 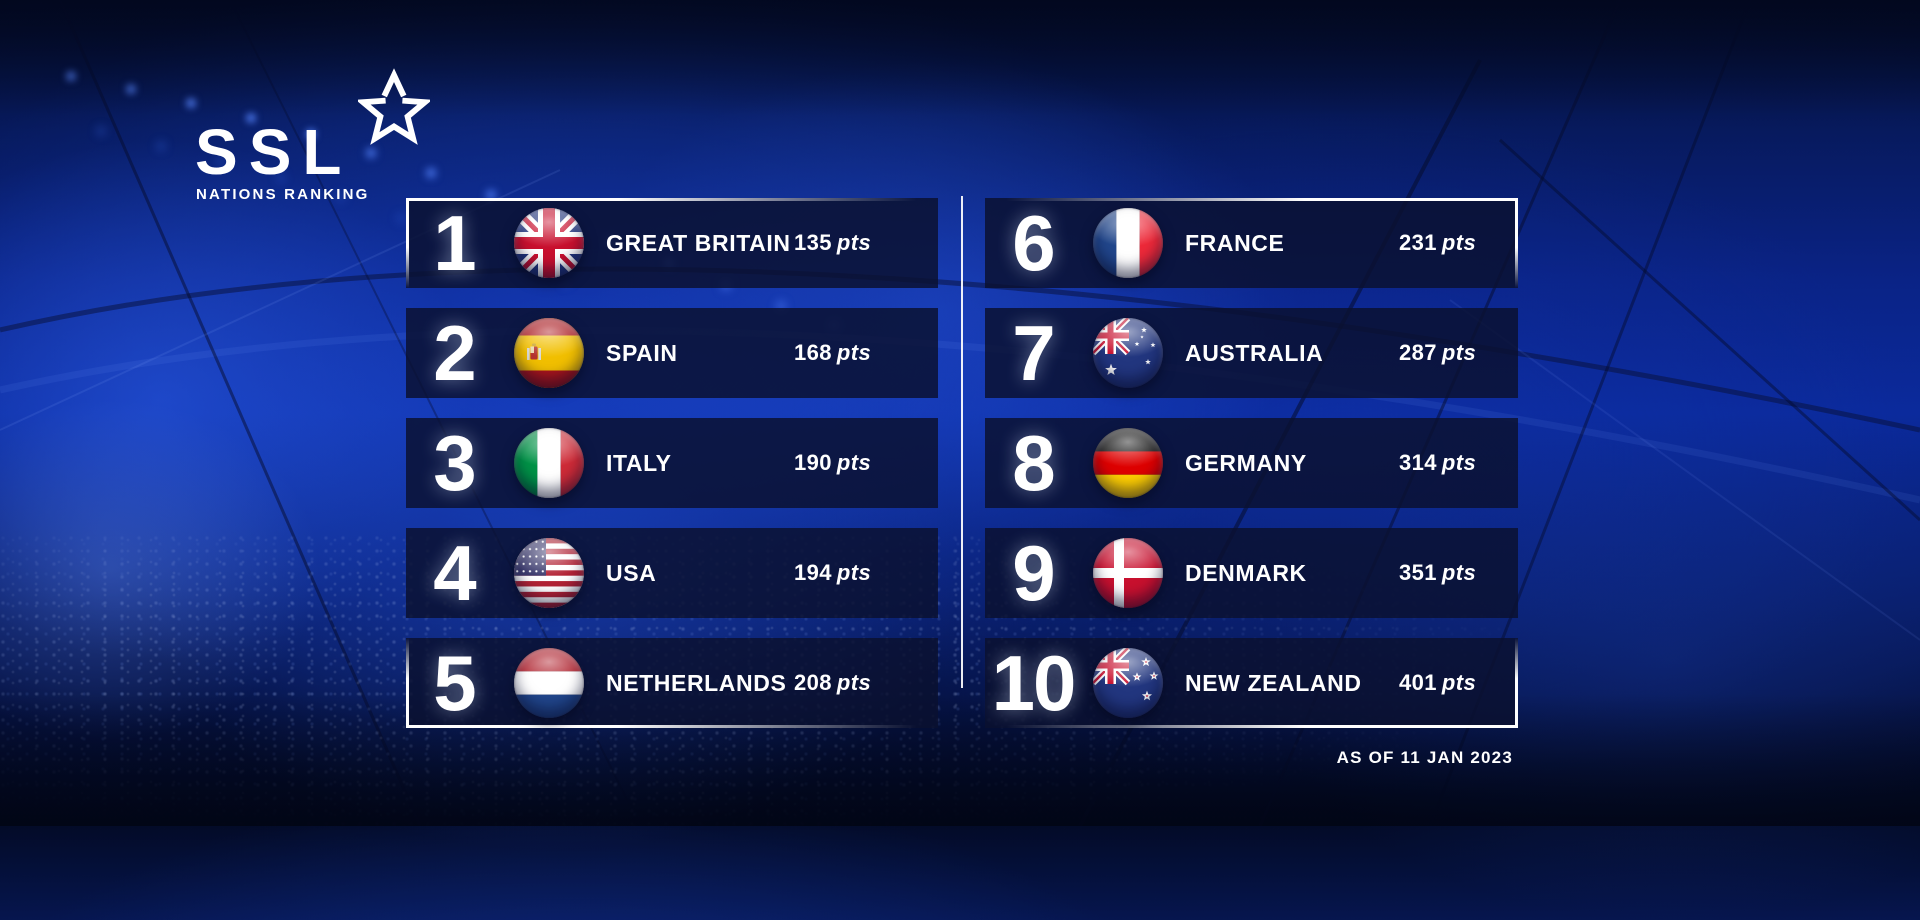 I want to click on rank-number: 3, so click(x=454, y=463).